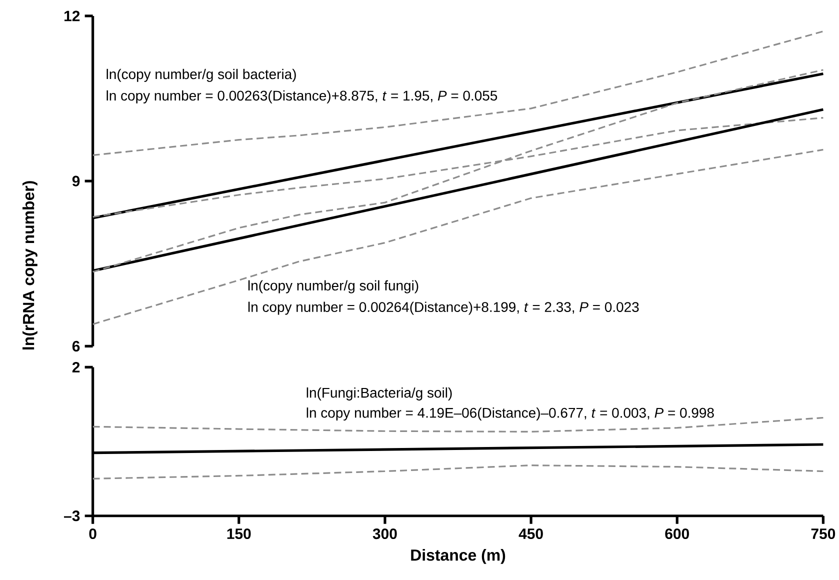  Describe the element at coordinates (823, 534) in the screenshot. I see `x-tick-label: 750` at that location.